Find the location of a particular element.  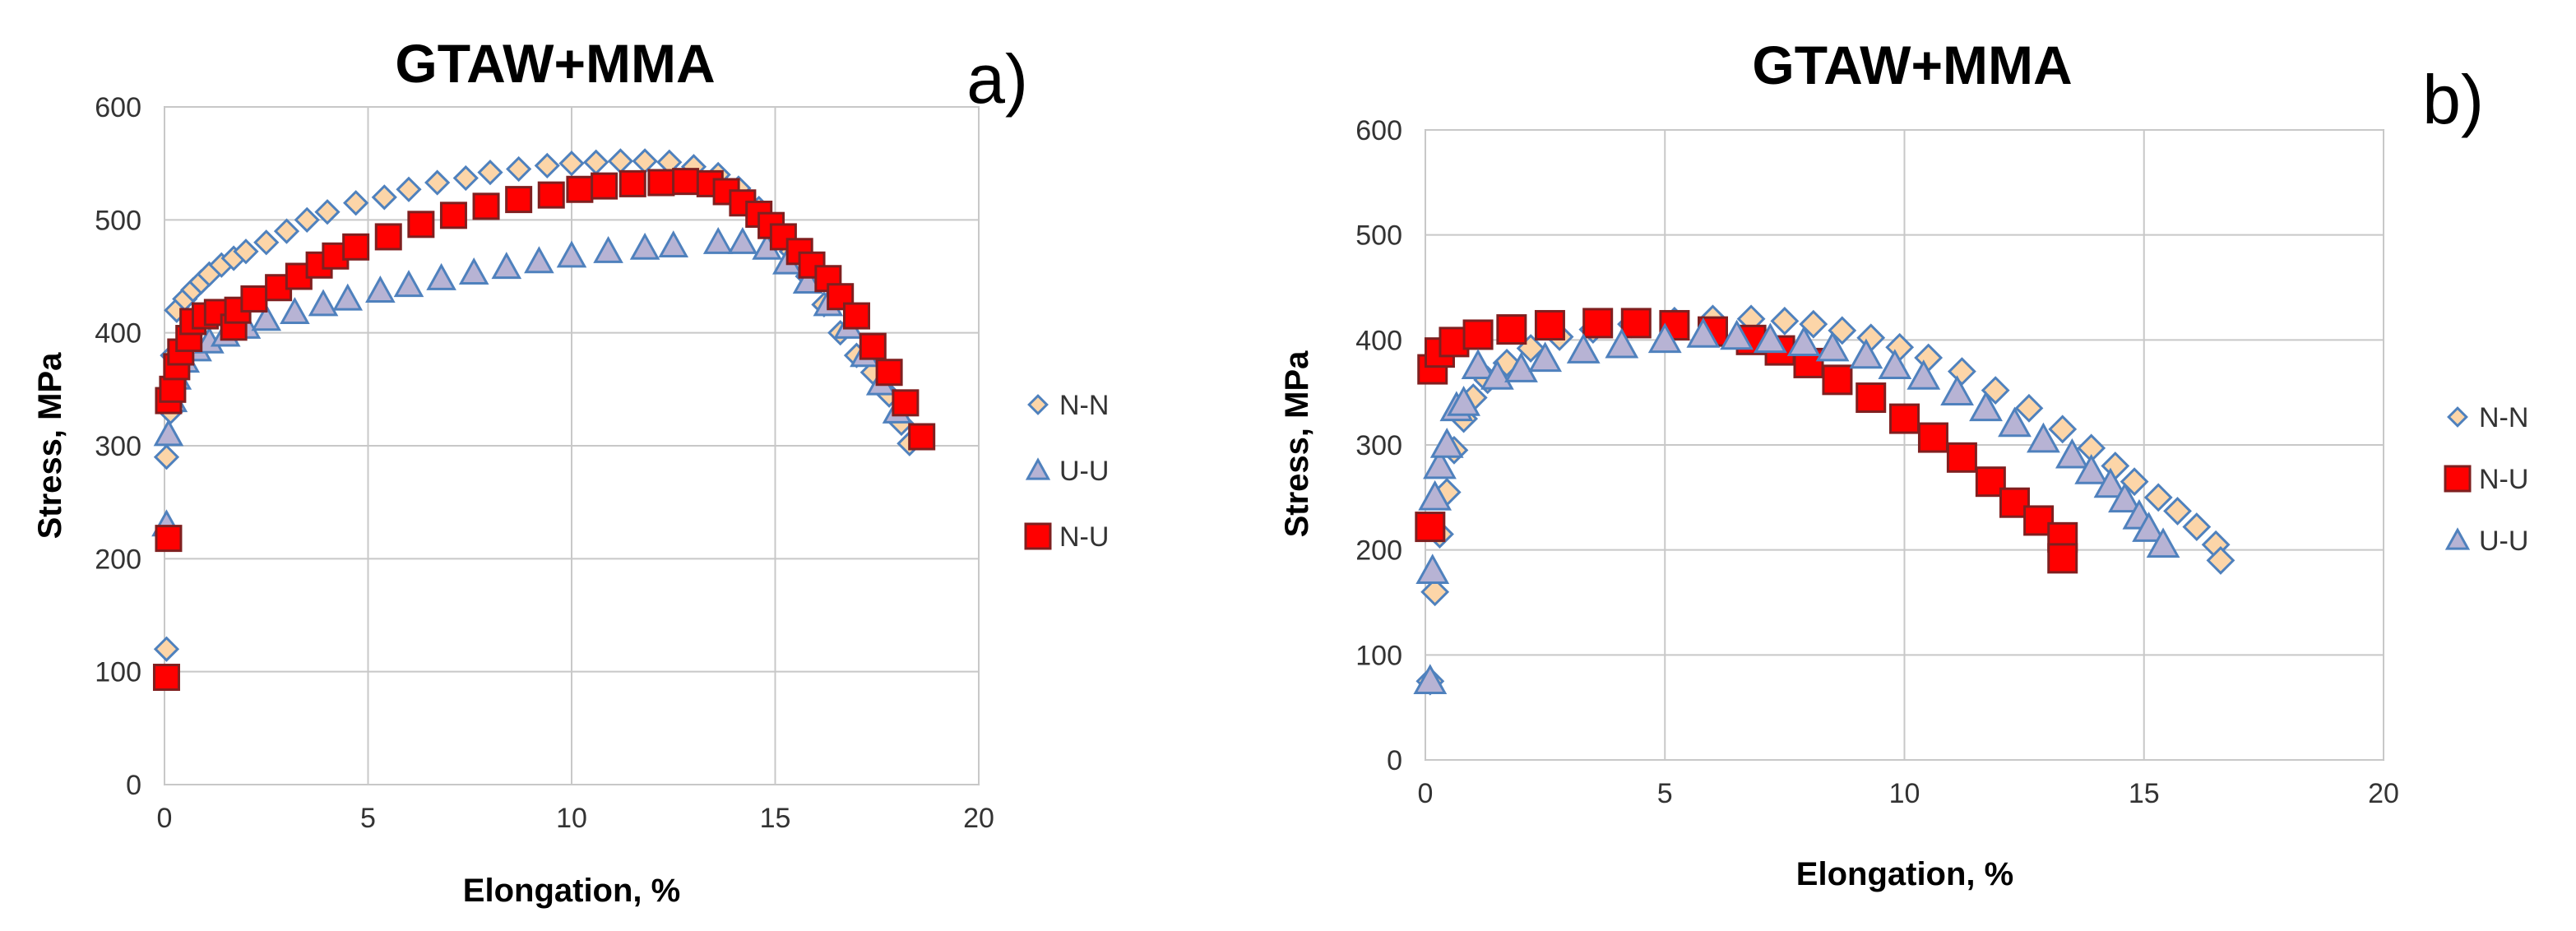

chart-b-legend-marker-n-u is located at coordinates (2458, 479).